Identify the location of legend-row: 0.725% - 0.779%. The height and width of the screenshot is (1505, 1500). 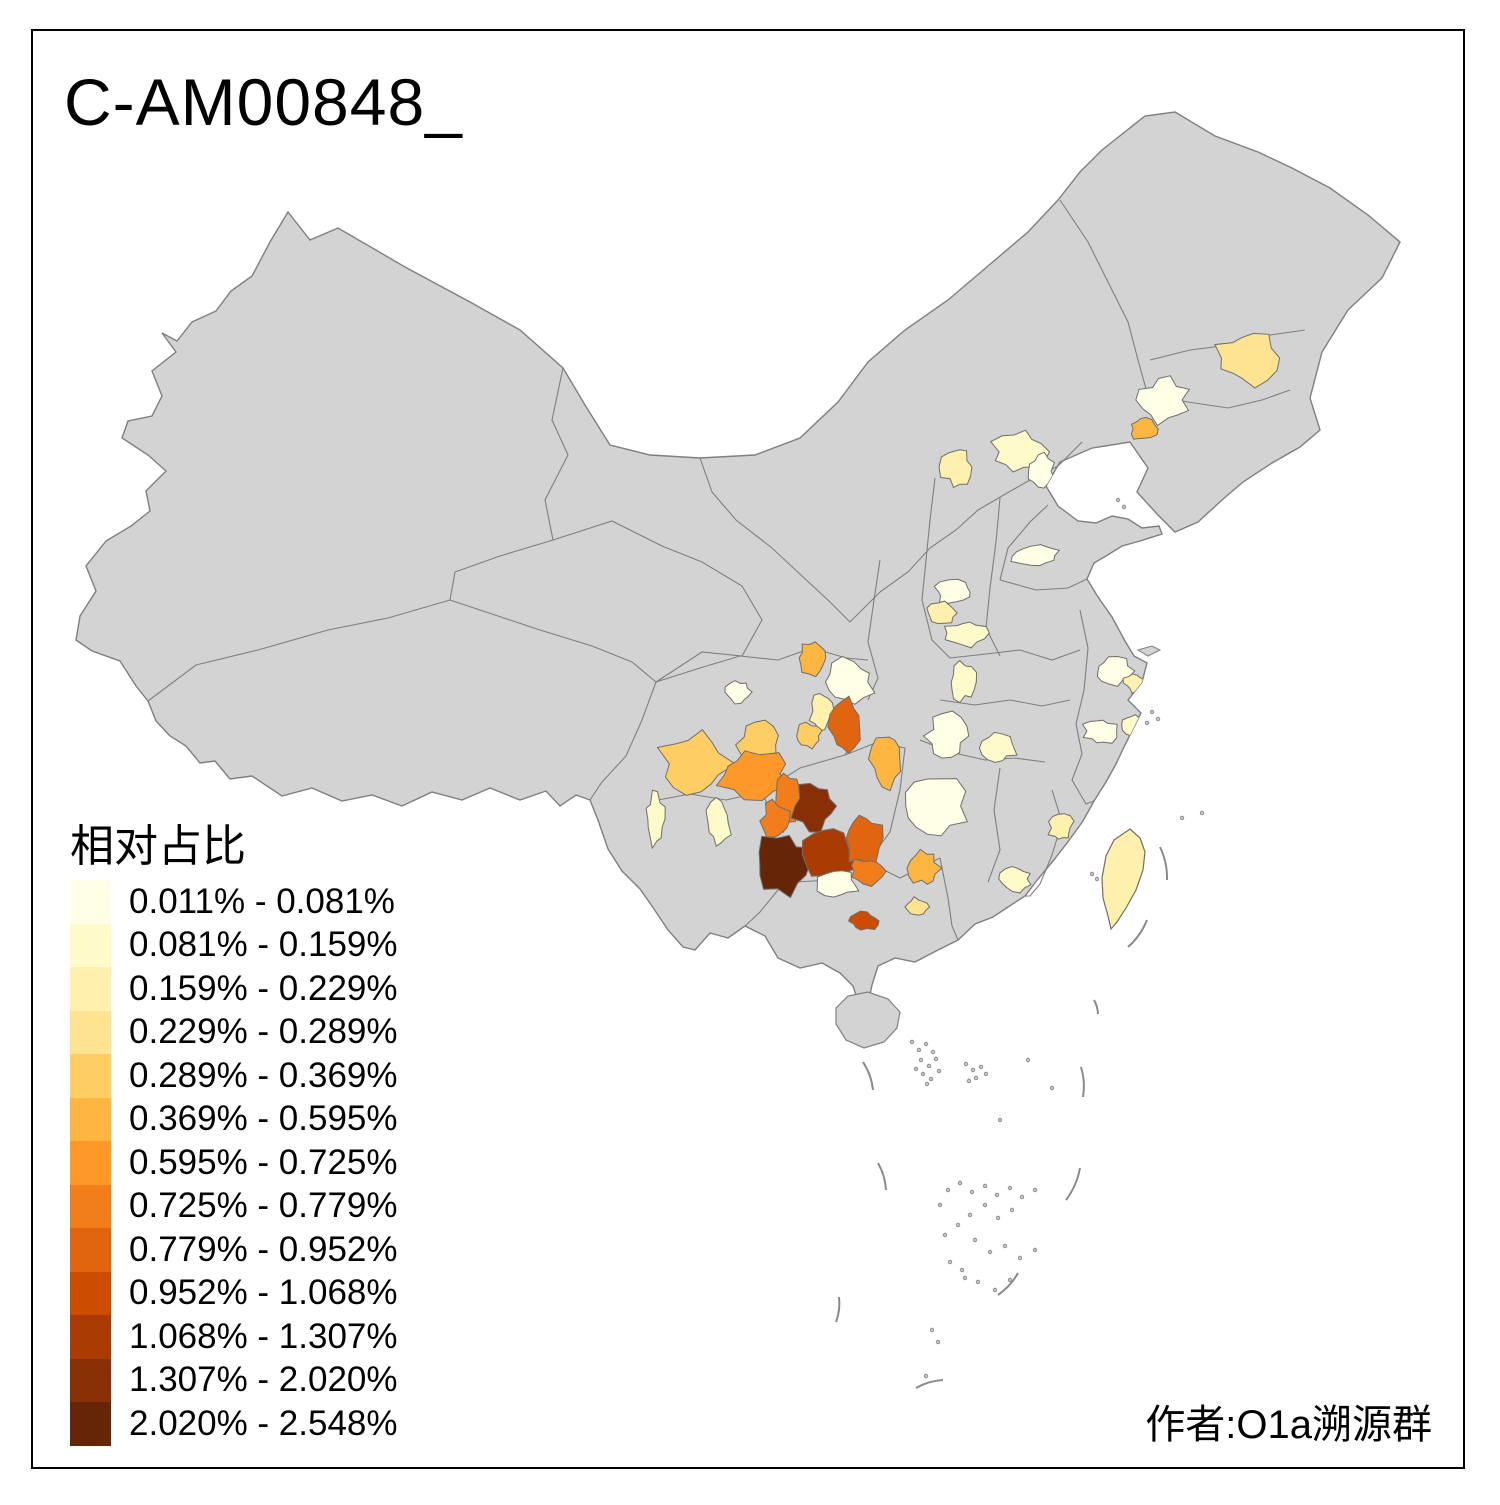
(234, 1206).